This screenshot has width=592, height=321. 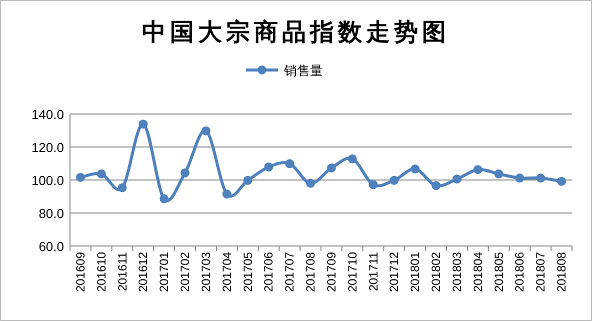 What do you see at coordinates (289, 272) in the screenshot?
I see `x-tick-label: 201707` at bounding box center [289, 272].